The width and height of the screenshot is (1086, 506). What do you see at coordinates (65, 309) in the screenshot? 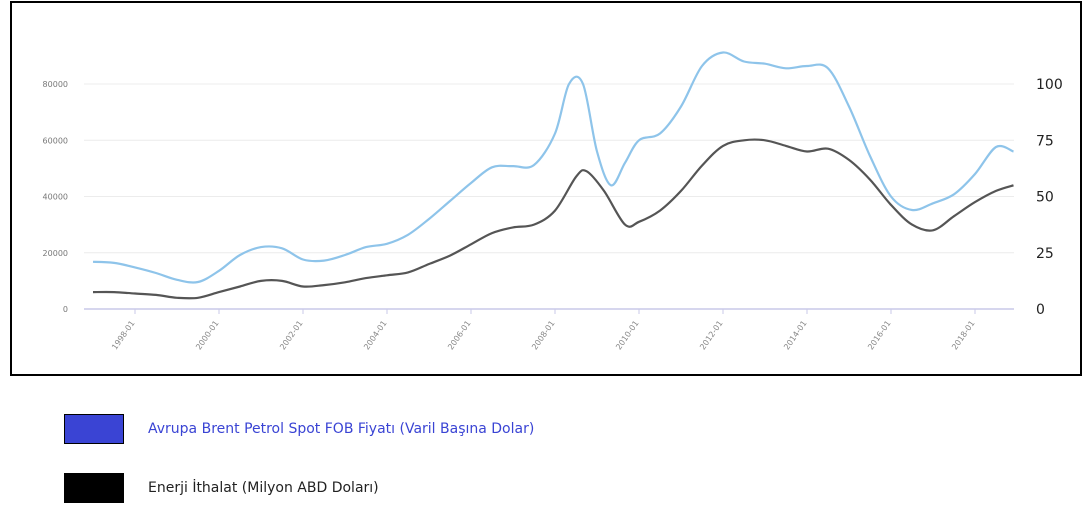
I see `y-tick-label-left: 0` at bounding box center [65, 309].